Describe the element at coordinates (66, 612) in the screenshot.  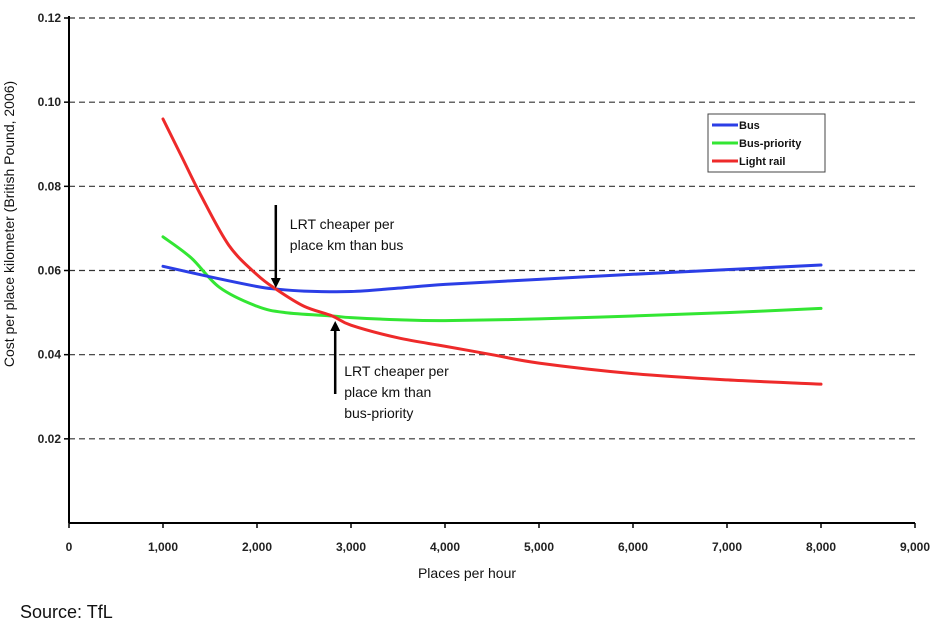
I see `source-caption: Source: TfL` at that location.